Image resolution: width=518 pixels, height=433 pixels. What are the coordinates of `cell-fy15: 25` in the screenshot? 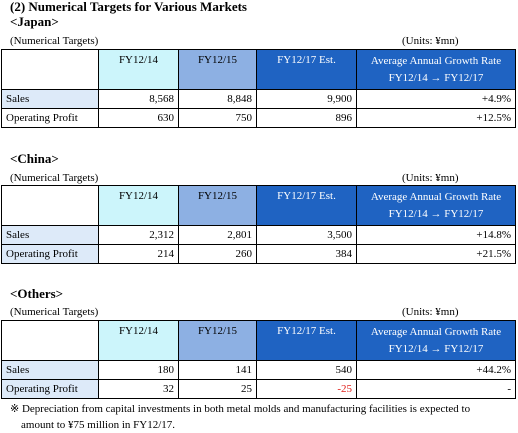 It's located at (217, 389).